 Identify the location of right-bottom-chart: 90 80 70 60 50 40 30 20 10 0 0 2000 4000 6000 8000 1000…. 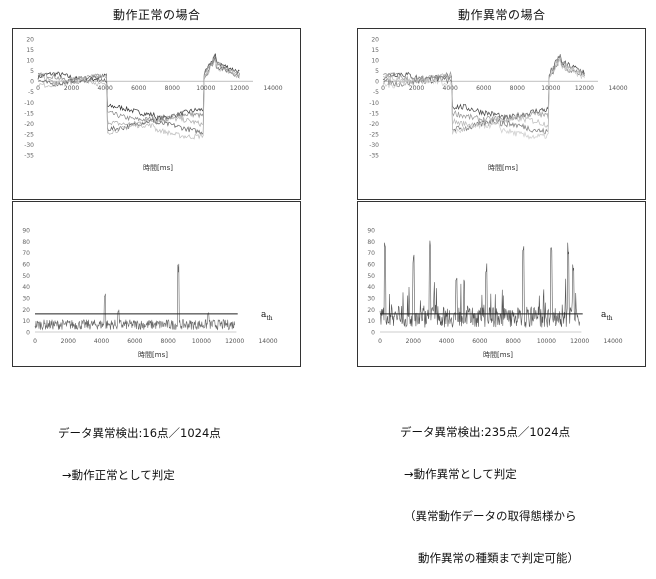
(501, 284).